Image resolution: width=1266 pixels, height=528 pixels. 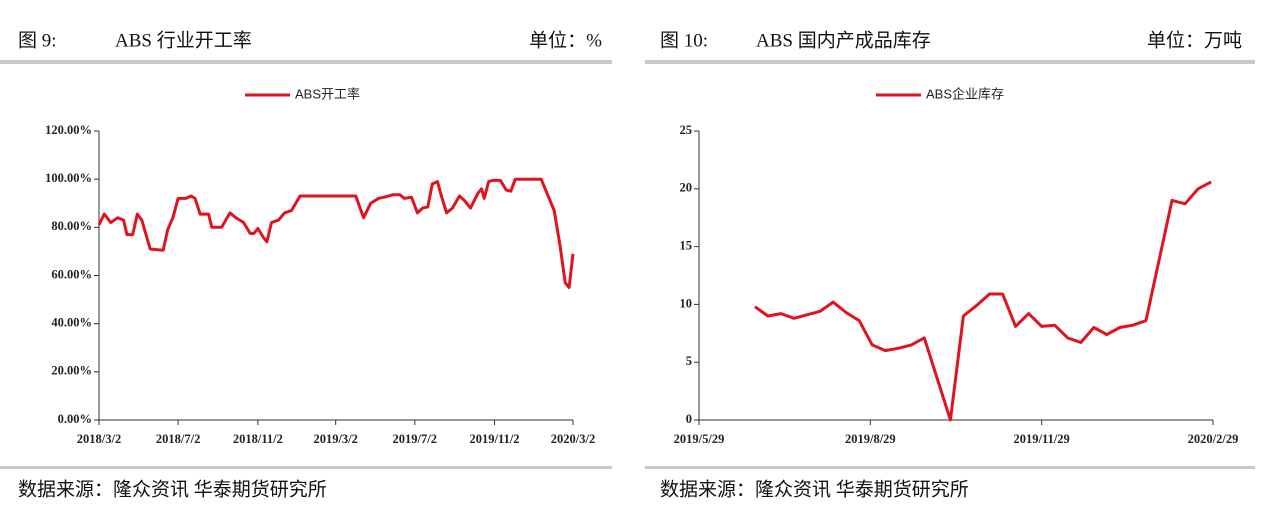 What do you see at coordinates (1194, 40) in the screenshot?
I see `unit: 单位：万吨` at bounding box center [1194, 40].